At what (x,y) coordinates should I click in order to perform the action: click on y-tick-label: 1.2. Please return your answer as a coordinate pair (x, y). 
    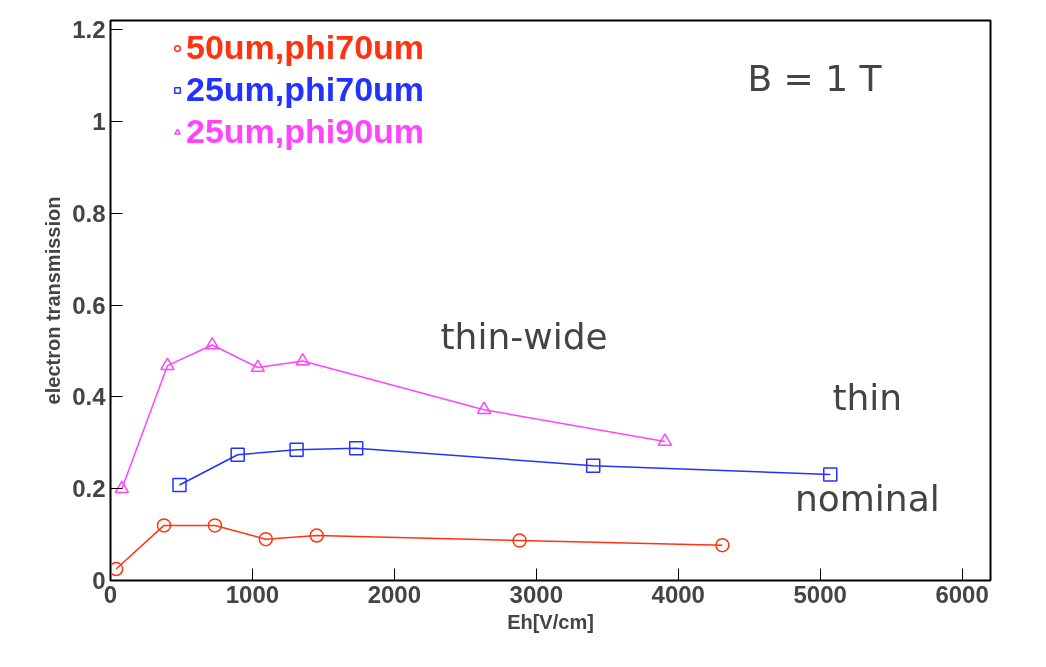
    Looking at the image, I should click on (89, 30).